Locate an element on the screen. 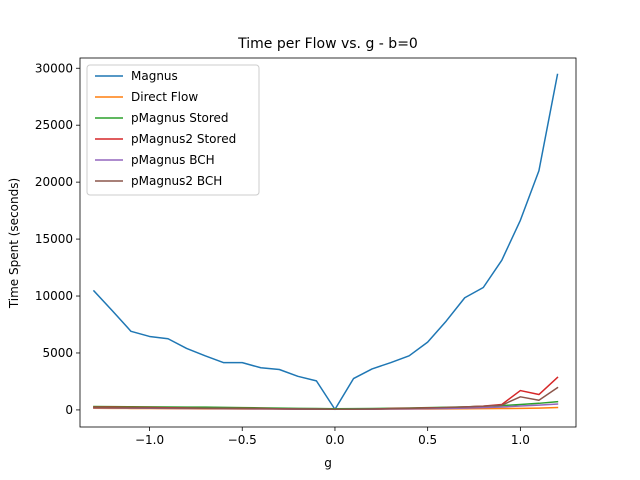  legend-label-4: pMagnus BCH is located at coordinates (173, 160).